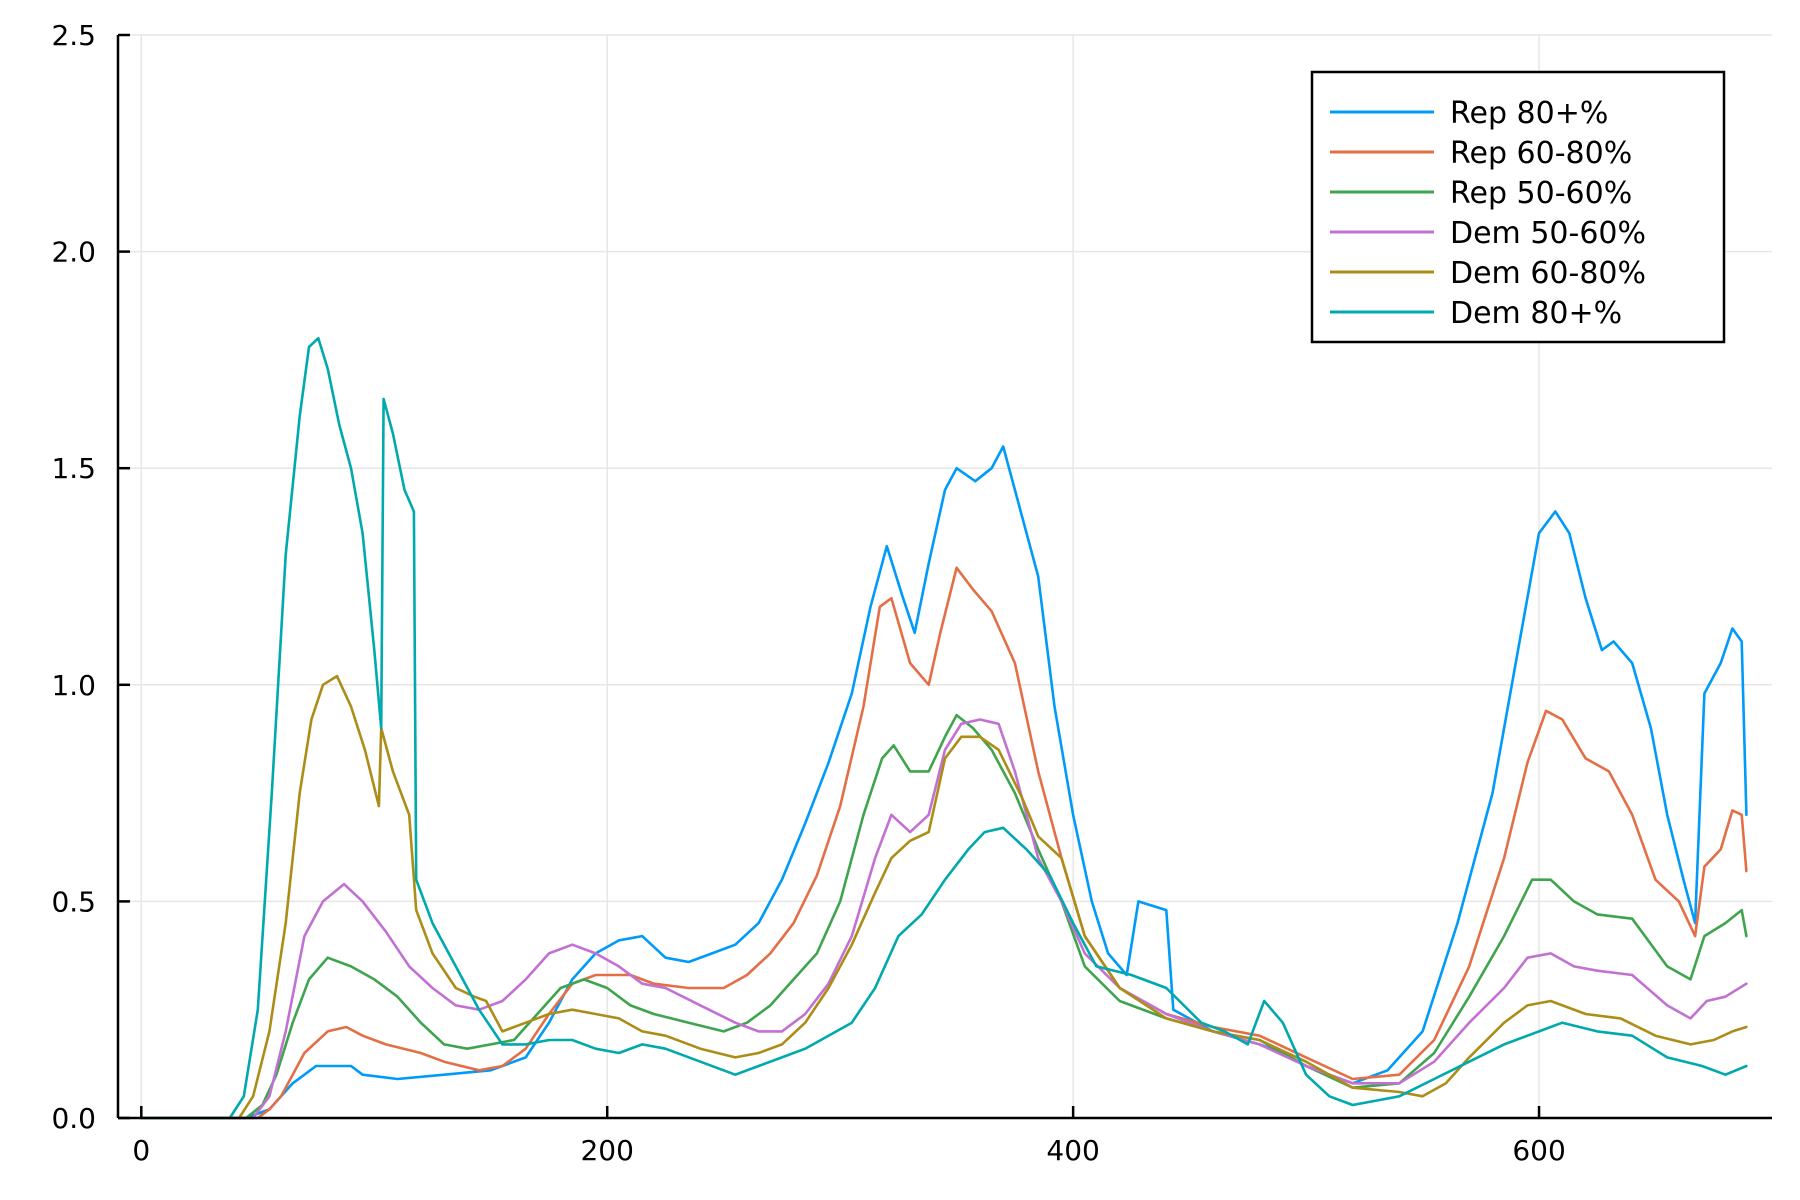 This screenshot has height=1200, width=1800. What do you see at coordinates (1548, 273) in the screenshot?
I see `legend-label: Dem 60-80%` at bounding box center [1548, 273].